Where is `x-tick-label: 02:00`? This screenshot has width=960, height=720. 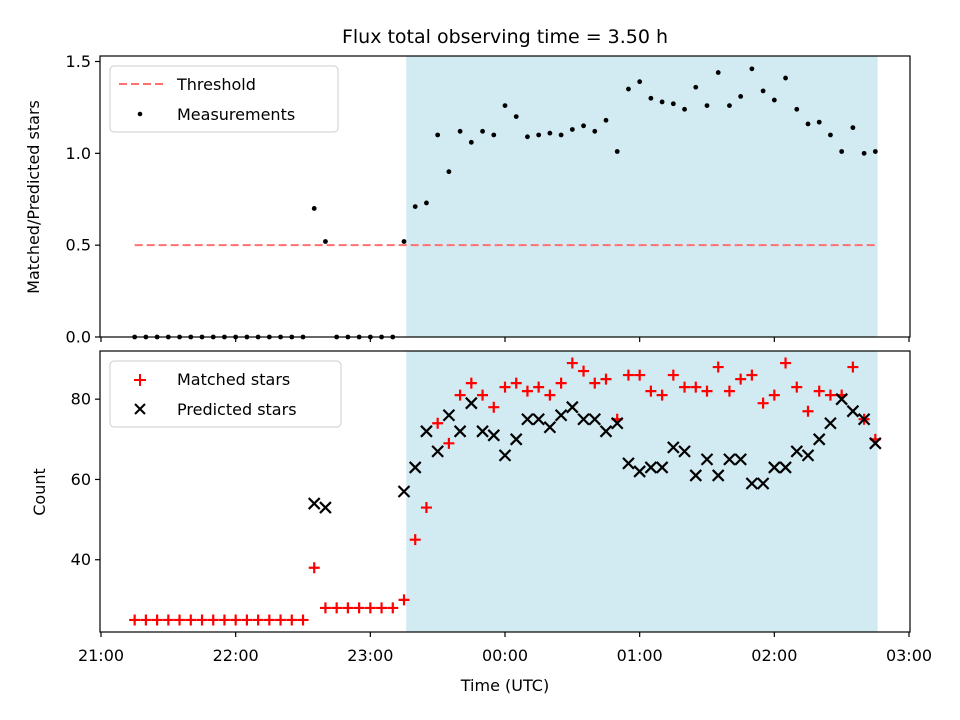 x-tick-label: 02:00 is located at coordinates (774, 655).